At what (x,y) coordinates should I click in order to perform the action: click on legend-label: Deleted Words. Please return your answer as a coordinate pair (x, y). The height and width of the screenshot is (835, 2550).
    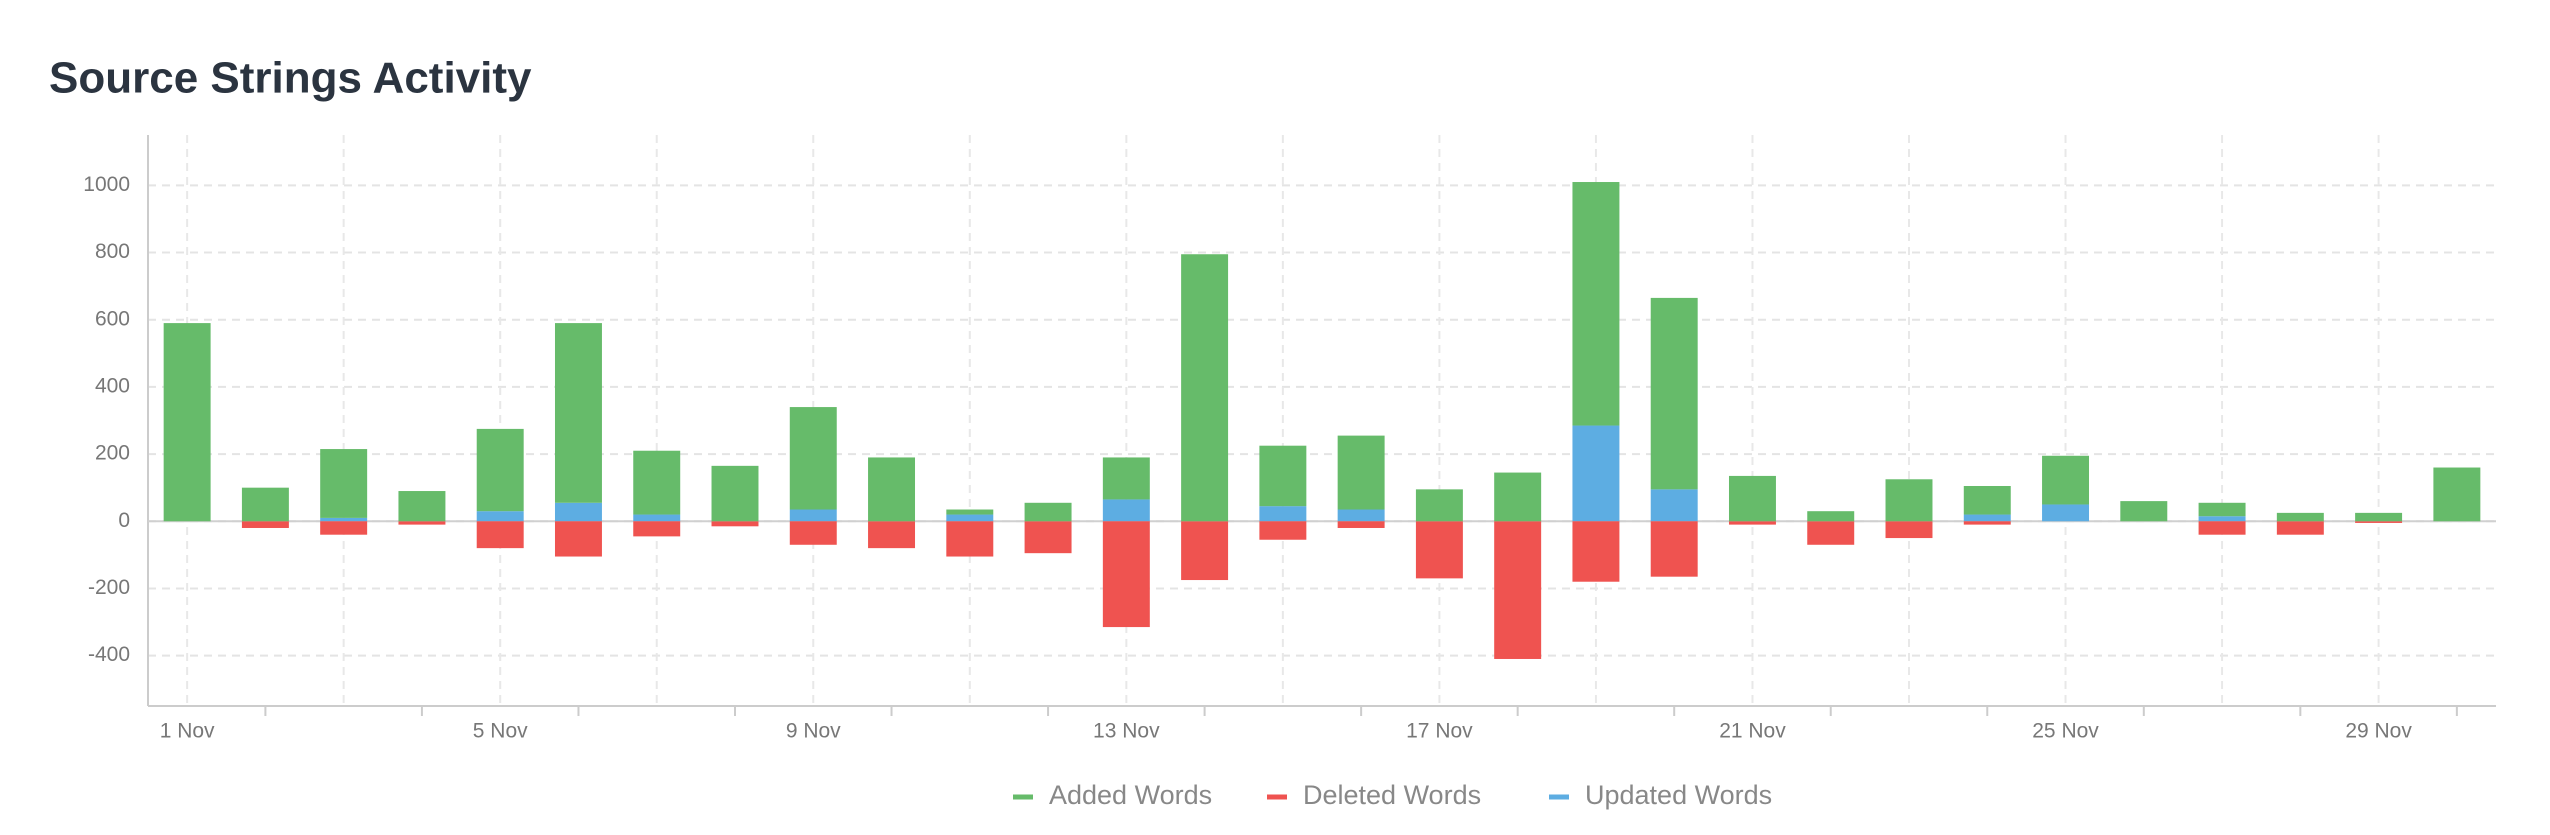
    Looking at the image, I should click on (1392, 795).